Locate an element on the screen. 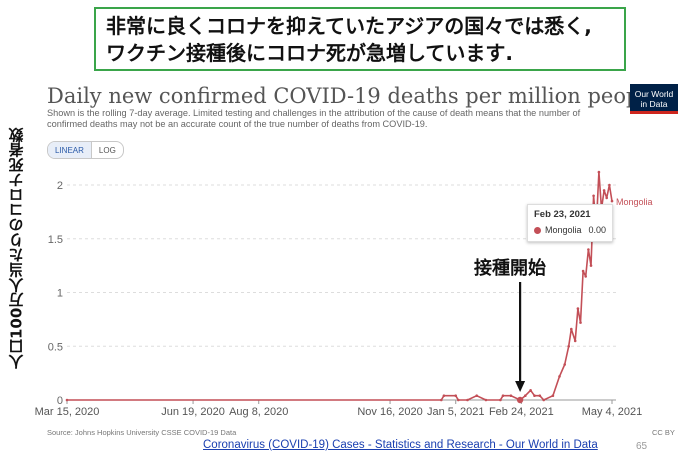 The height and width of the screenshot is (463, 700). hover-marker is located at coordinates (520, 400).